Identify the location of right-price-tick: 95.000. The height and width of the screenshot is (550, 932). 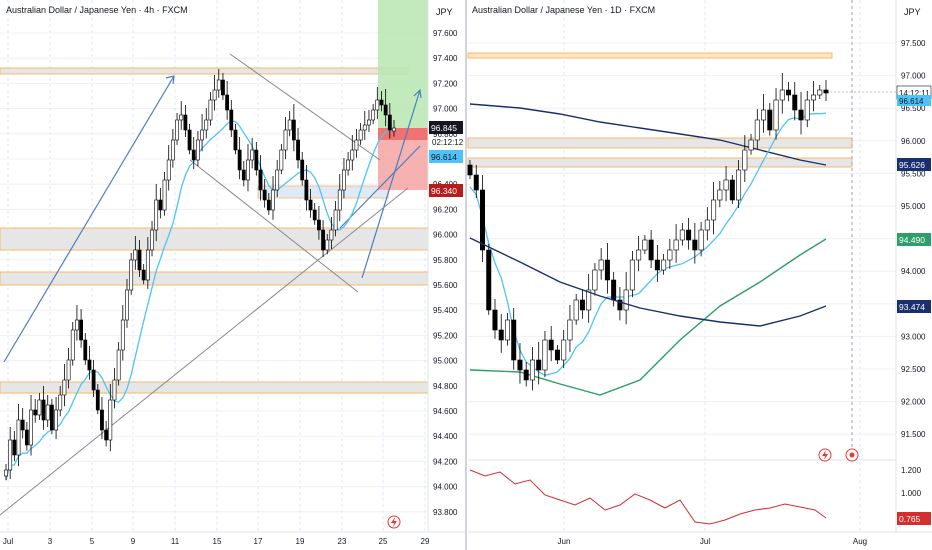
(913, 206).